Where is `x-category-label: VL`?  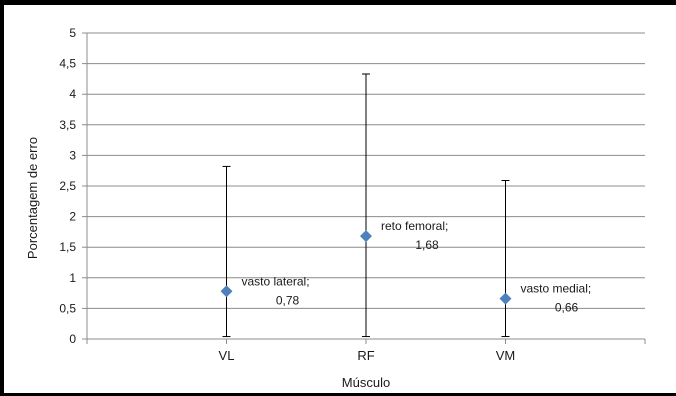 x-category-label: VL is located at coordinates (227, 355).